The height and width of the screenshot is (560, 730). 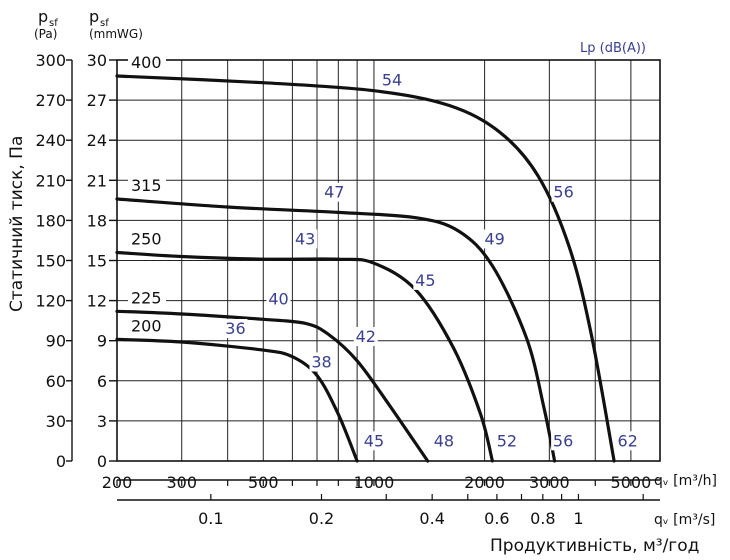 What do you see at coordinates (594, 546) in the screenshot?
I see `x-axis-title: Продуктивність, м³/год` at bounding box center [594, 546].